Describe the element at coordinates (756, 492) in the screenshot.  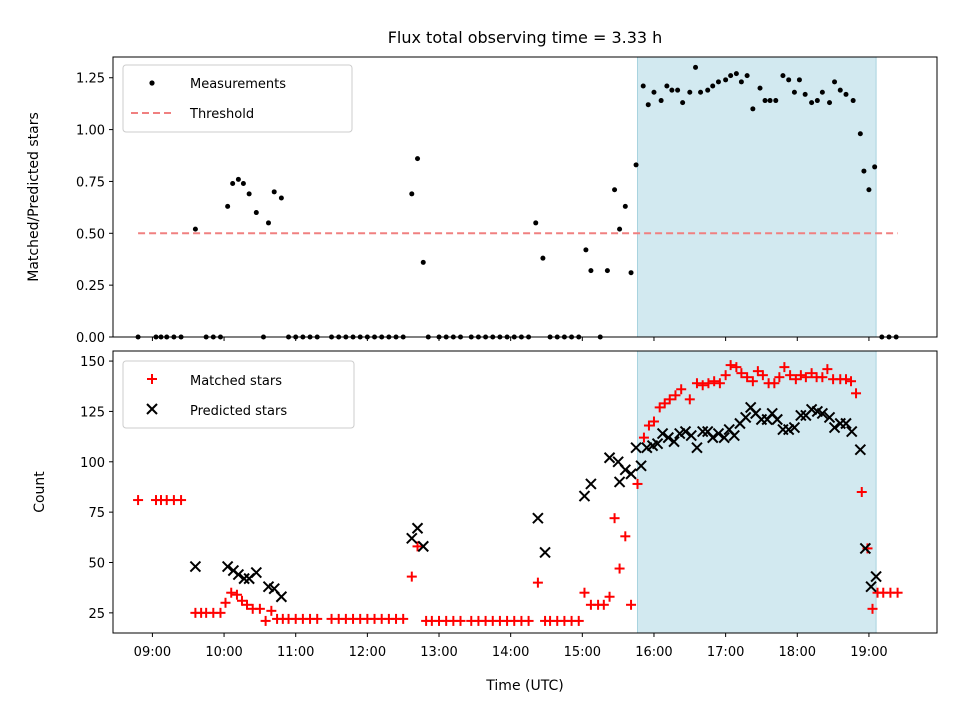
I see `counts-shaded-span` at that location.